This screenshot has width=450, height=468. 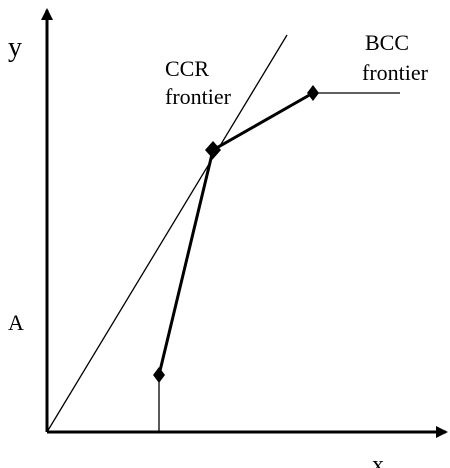 I want to click on y-axis-label: y, so click(x=15, y=47).